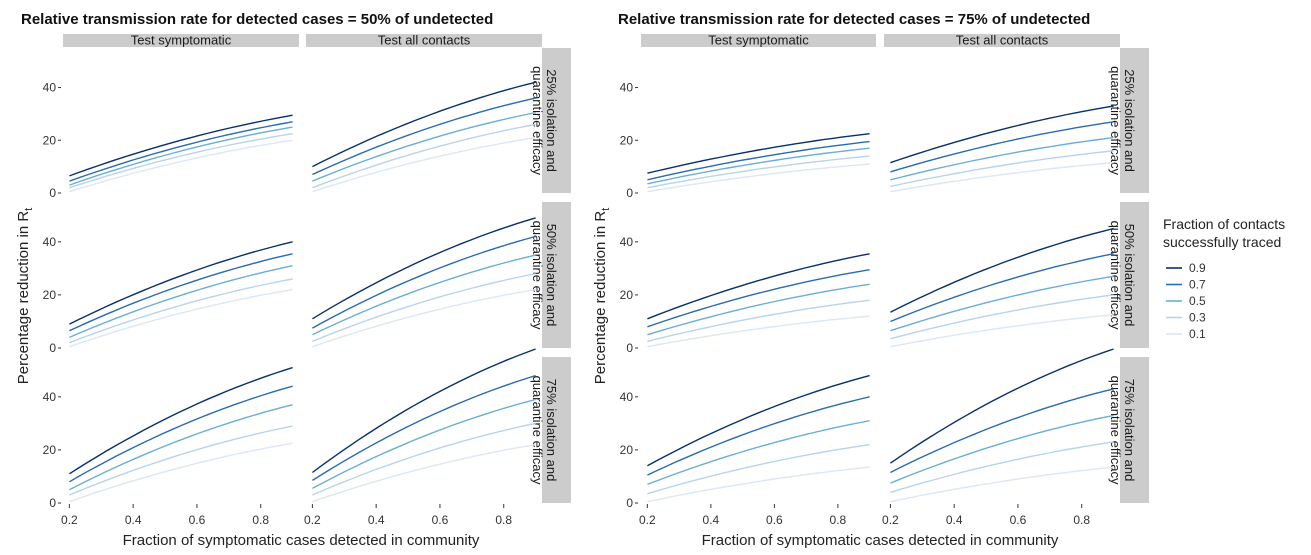 The image size is (1311, 555). I want to click on legend-item-label: 0.7, so click(1197, 285).